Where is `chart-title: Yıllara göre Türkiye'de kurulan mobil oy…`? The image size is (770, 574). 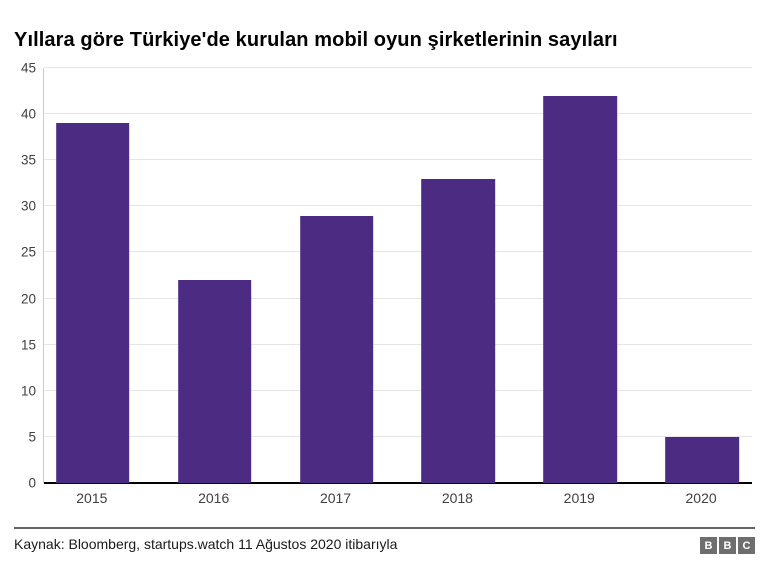 chart-title: Yıllara göre Türkiye'de kurulan mobil oy… is located at coordinates (316, 40).